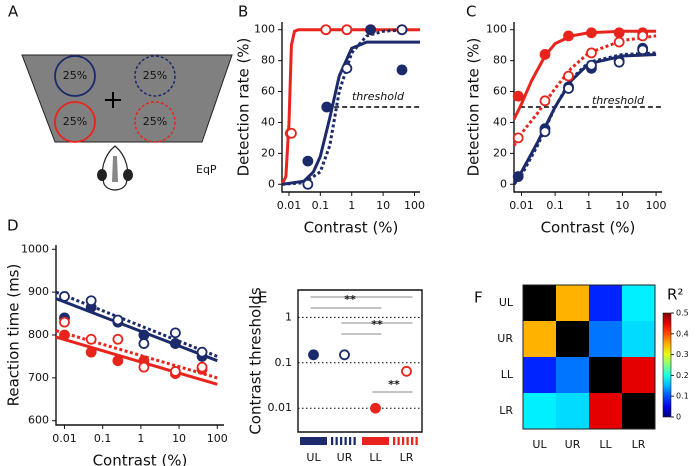 The image size is (697, 466). What do you see at coordinates (350, 299) in the screenshot?
I see `significance-label: **` at bounding box center [350, 299].